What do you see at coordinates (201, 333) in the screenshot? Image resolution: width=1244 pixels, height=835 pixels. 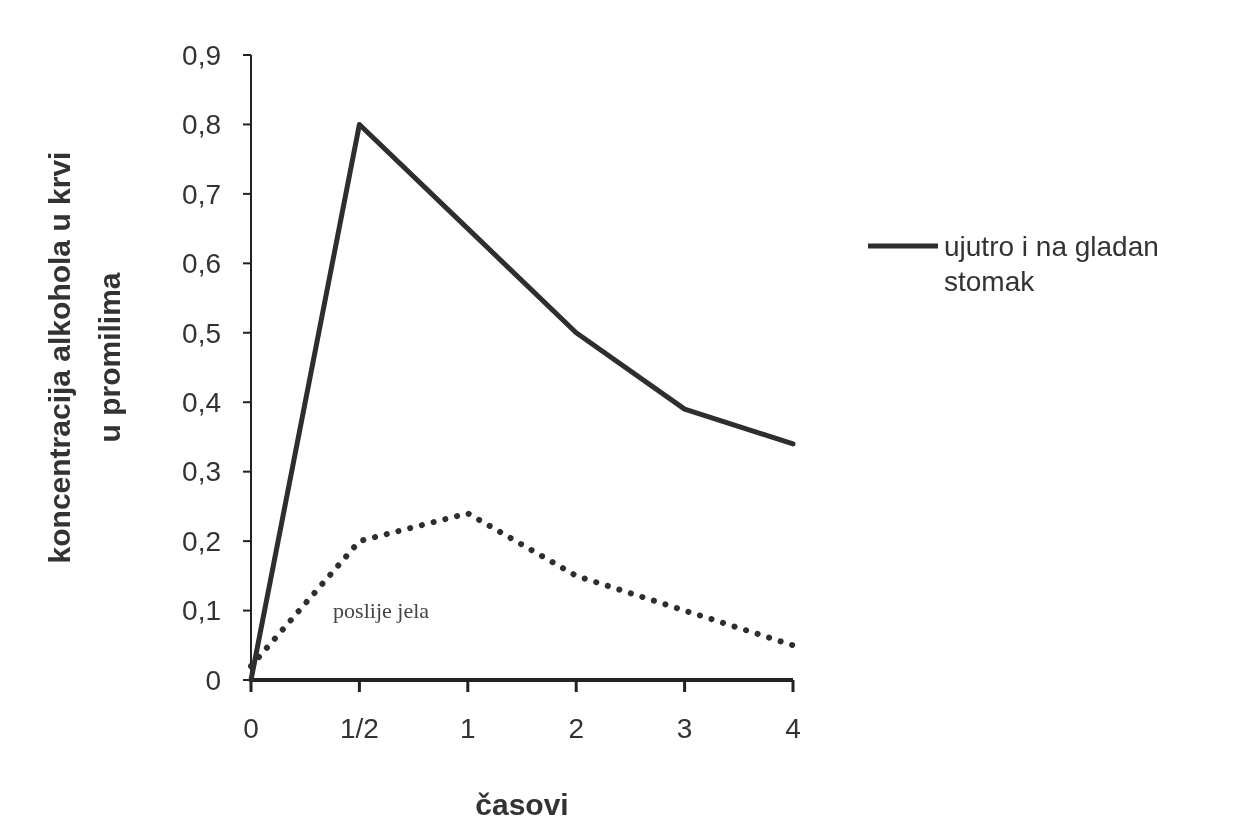 I see `y-tick-label: 0,5` at bounding box center [201, 333].